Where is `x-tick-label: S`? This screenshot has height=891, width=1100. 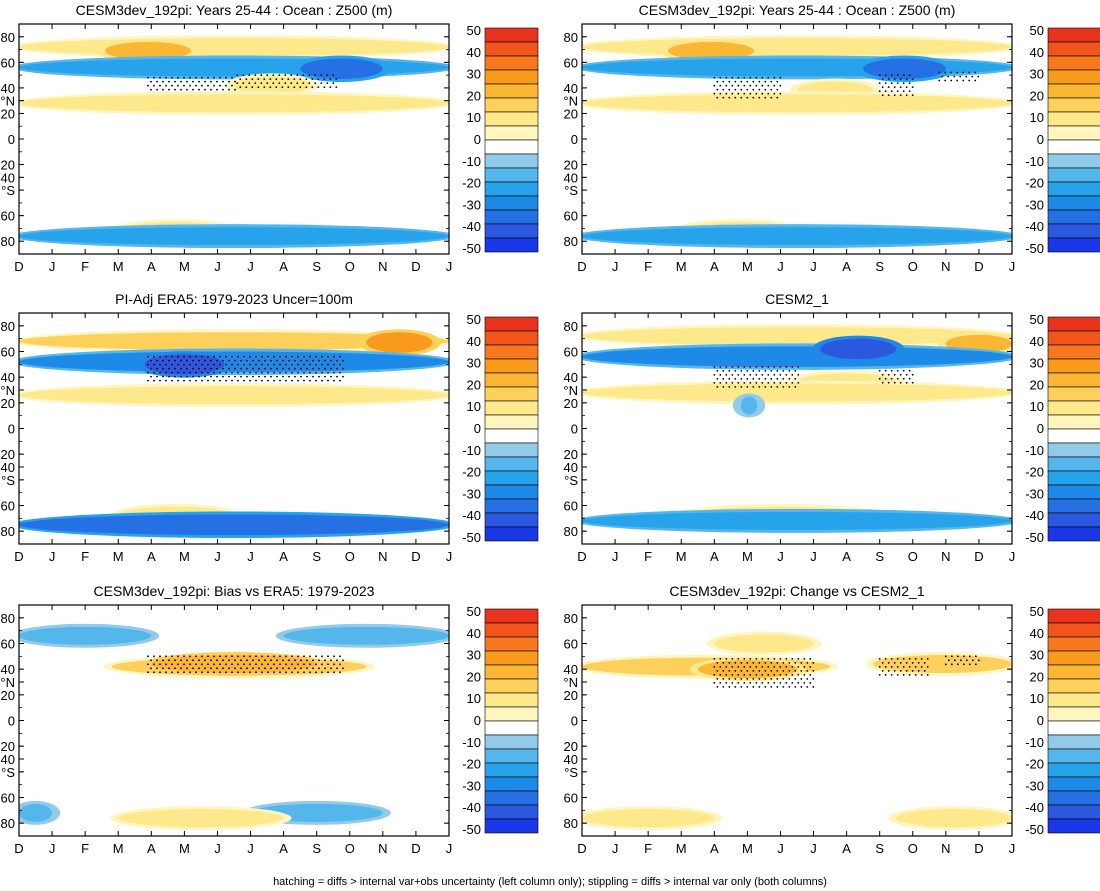
x-tick-label: S is located at coordinates (879, 848).